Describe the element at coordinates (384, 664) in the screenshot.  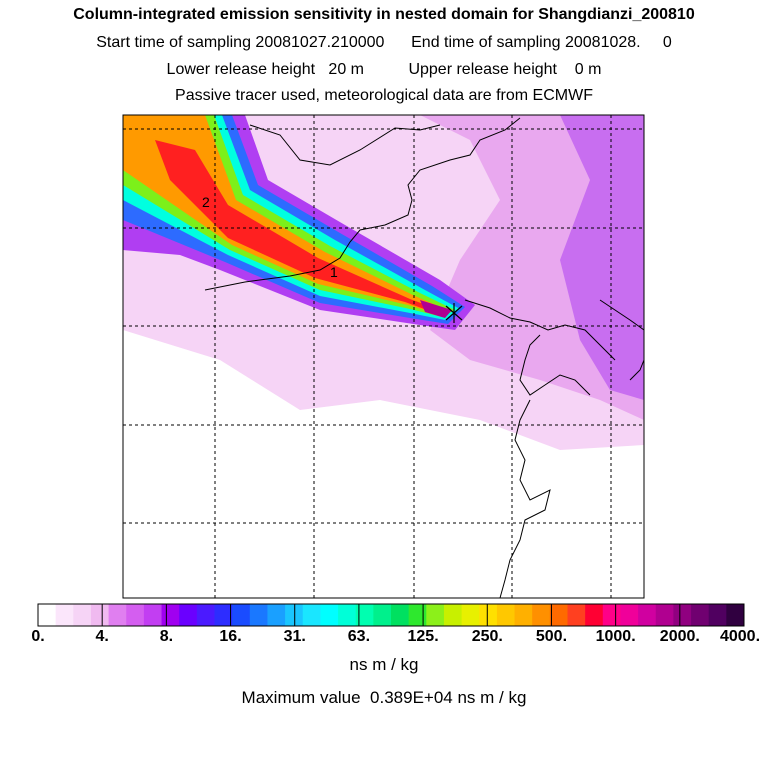
I see `colorbar-units: ns m / kg` at that location.